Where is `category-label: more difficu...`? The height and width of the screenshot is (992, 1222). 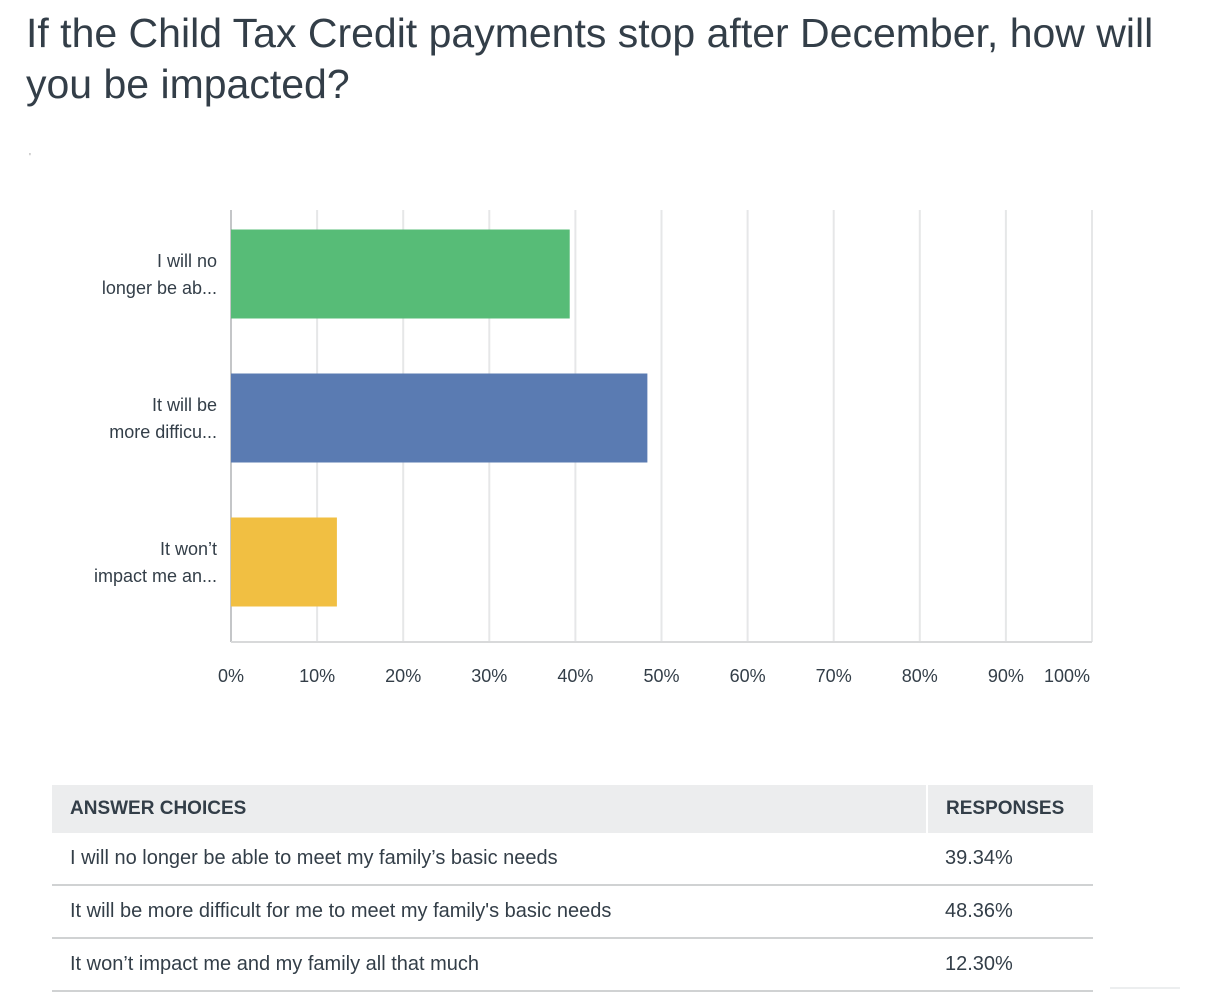
category-label: more difficu... is located at coordinates (163, 432).